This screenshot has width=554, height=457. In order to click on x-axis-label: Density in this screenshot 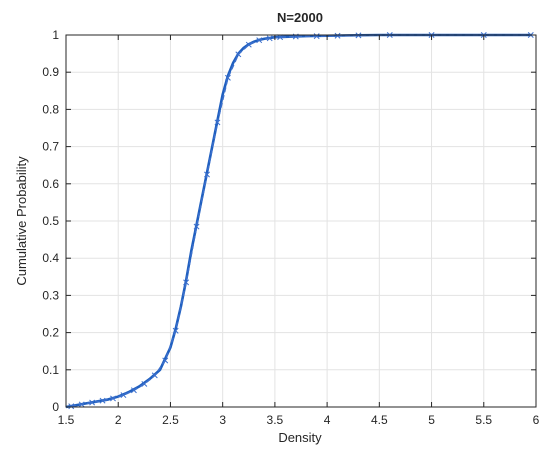, I will do `click(300, 437)`.